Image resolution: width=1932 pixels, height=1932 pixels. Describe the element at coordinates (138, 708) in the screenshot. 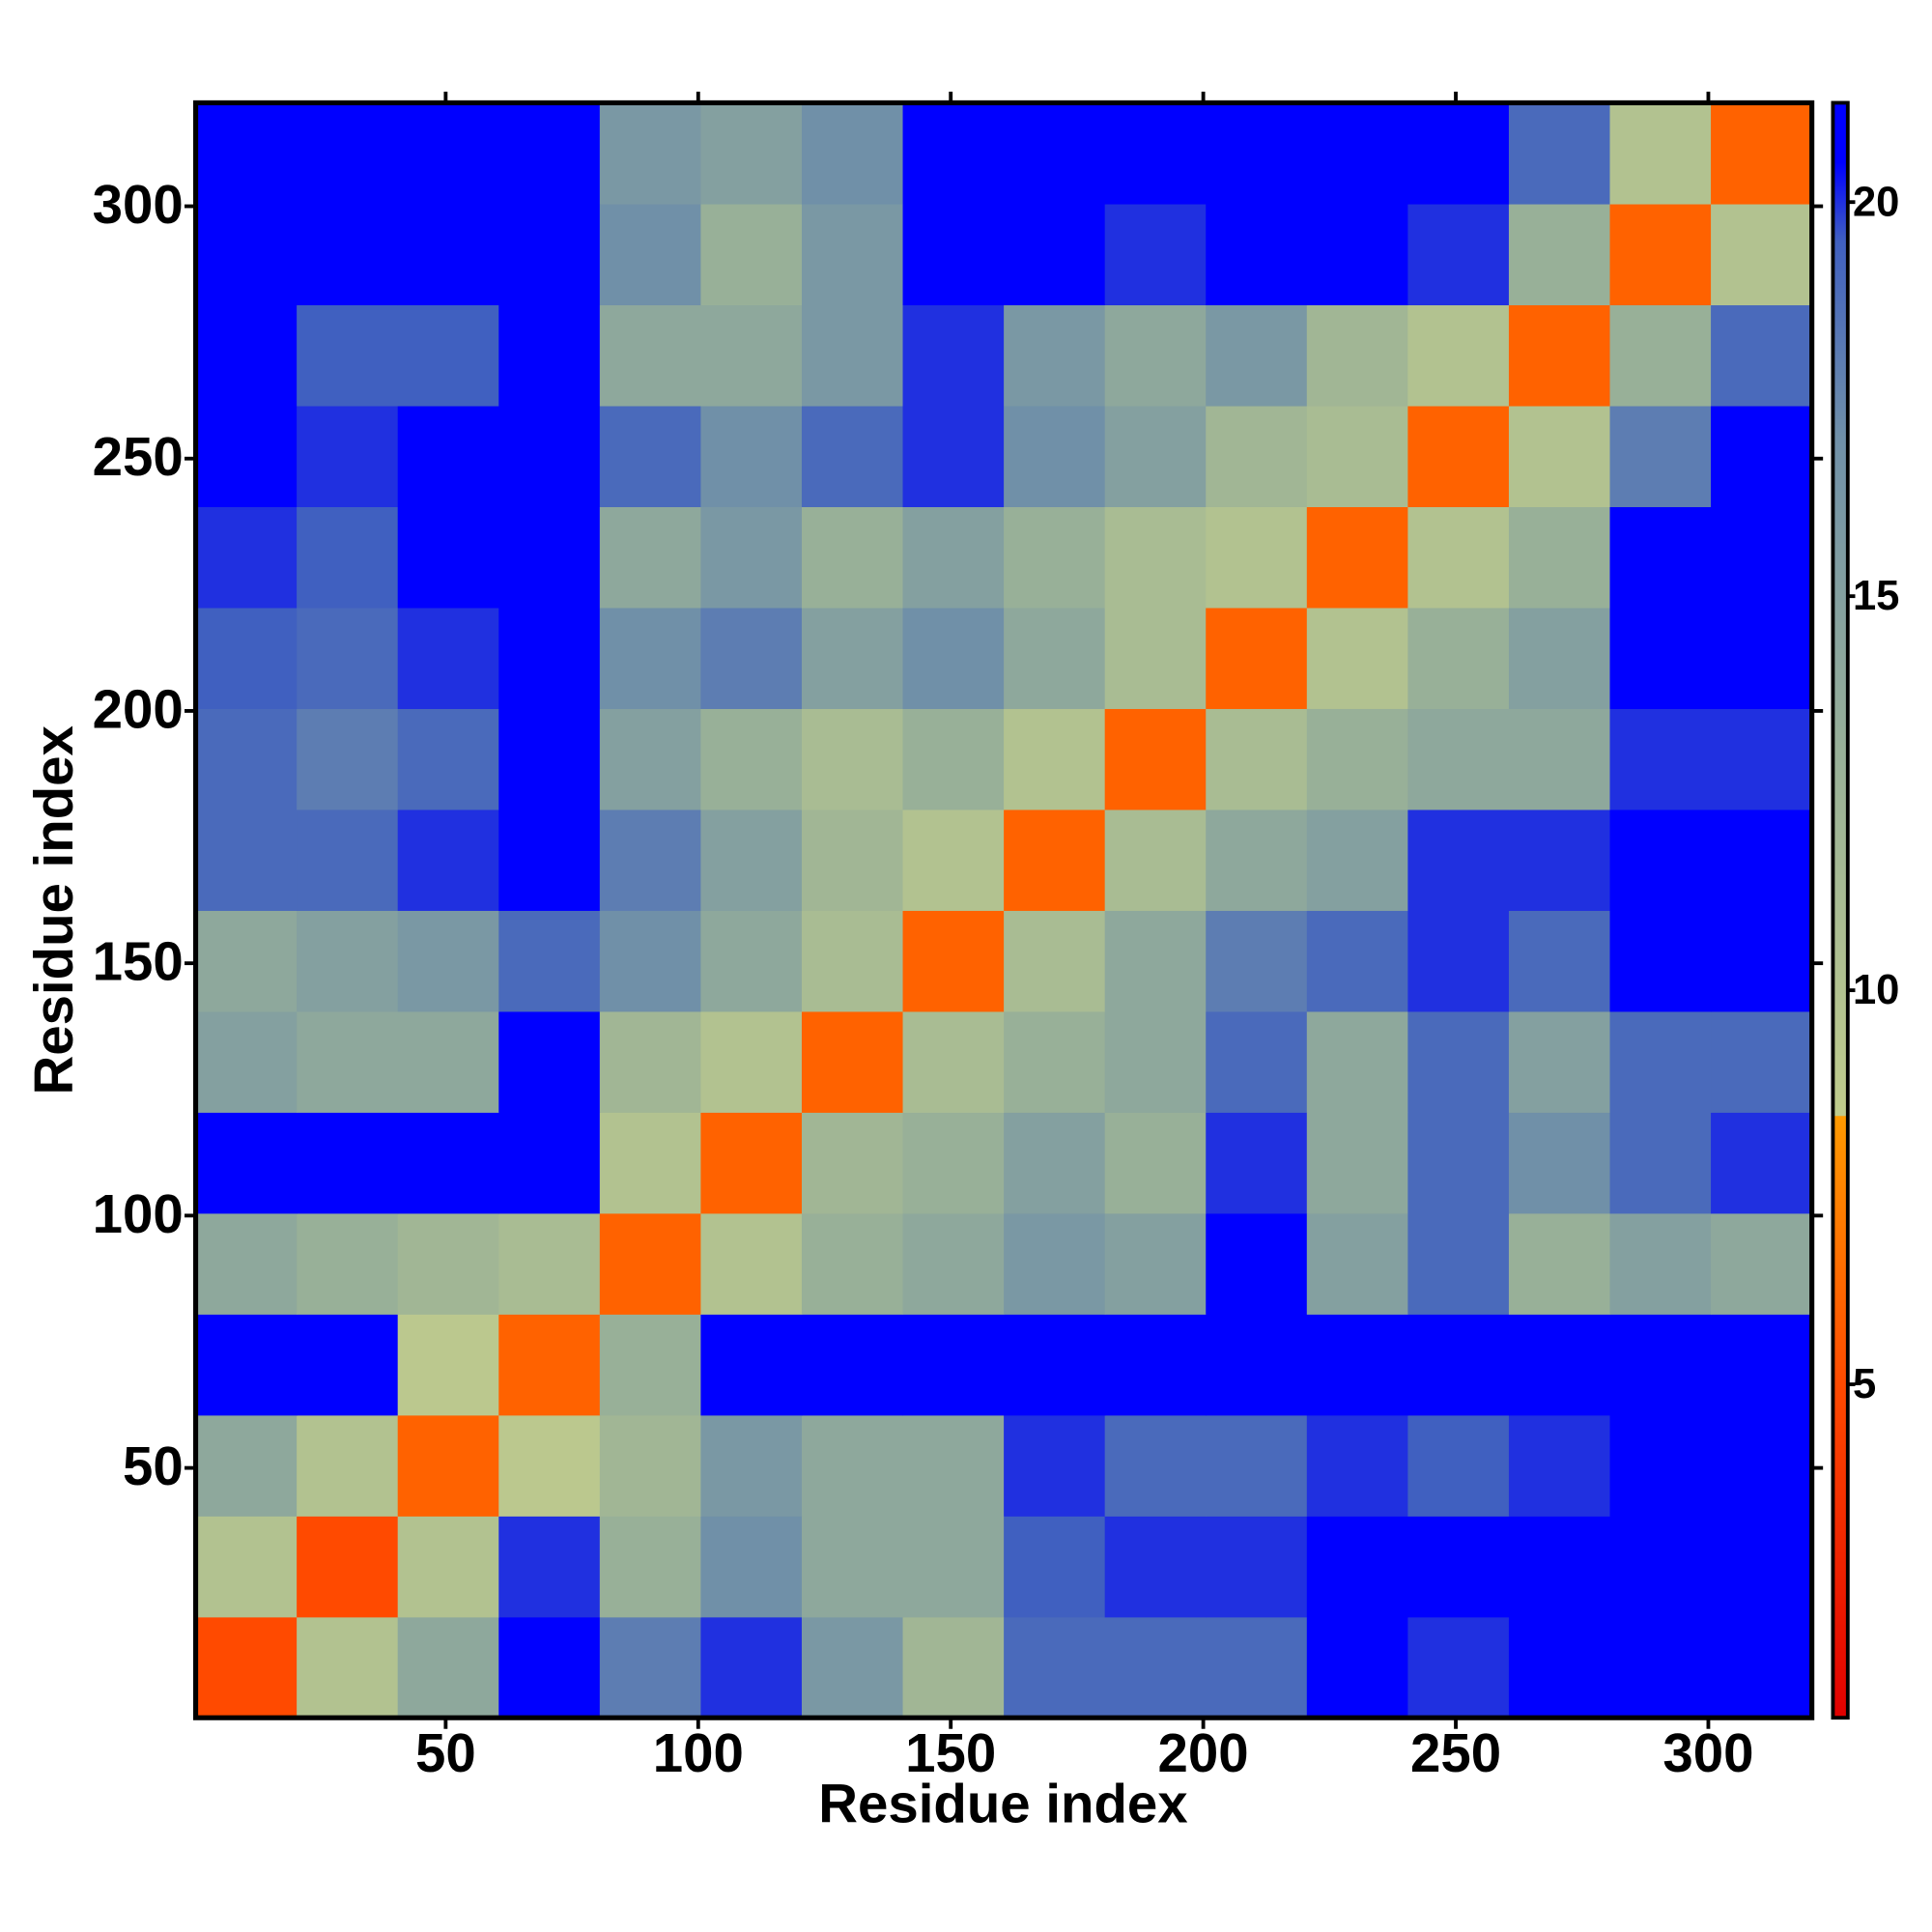

I see `y-tick-label: 200` at that location.